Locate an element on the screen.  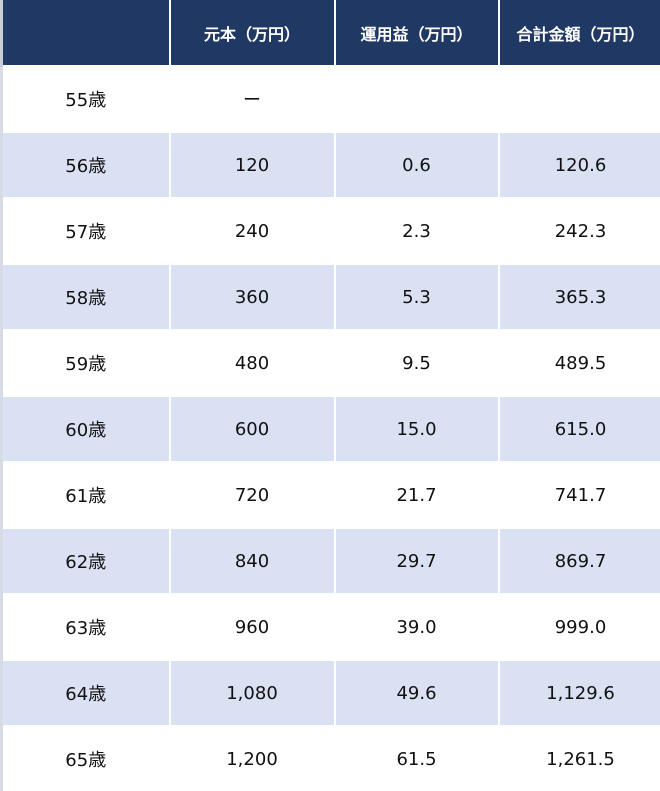
age-cell: 58歳 is located at coordinates (85, 296).